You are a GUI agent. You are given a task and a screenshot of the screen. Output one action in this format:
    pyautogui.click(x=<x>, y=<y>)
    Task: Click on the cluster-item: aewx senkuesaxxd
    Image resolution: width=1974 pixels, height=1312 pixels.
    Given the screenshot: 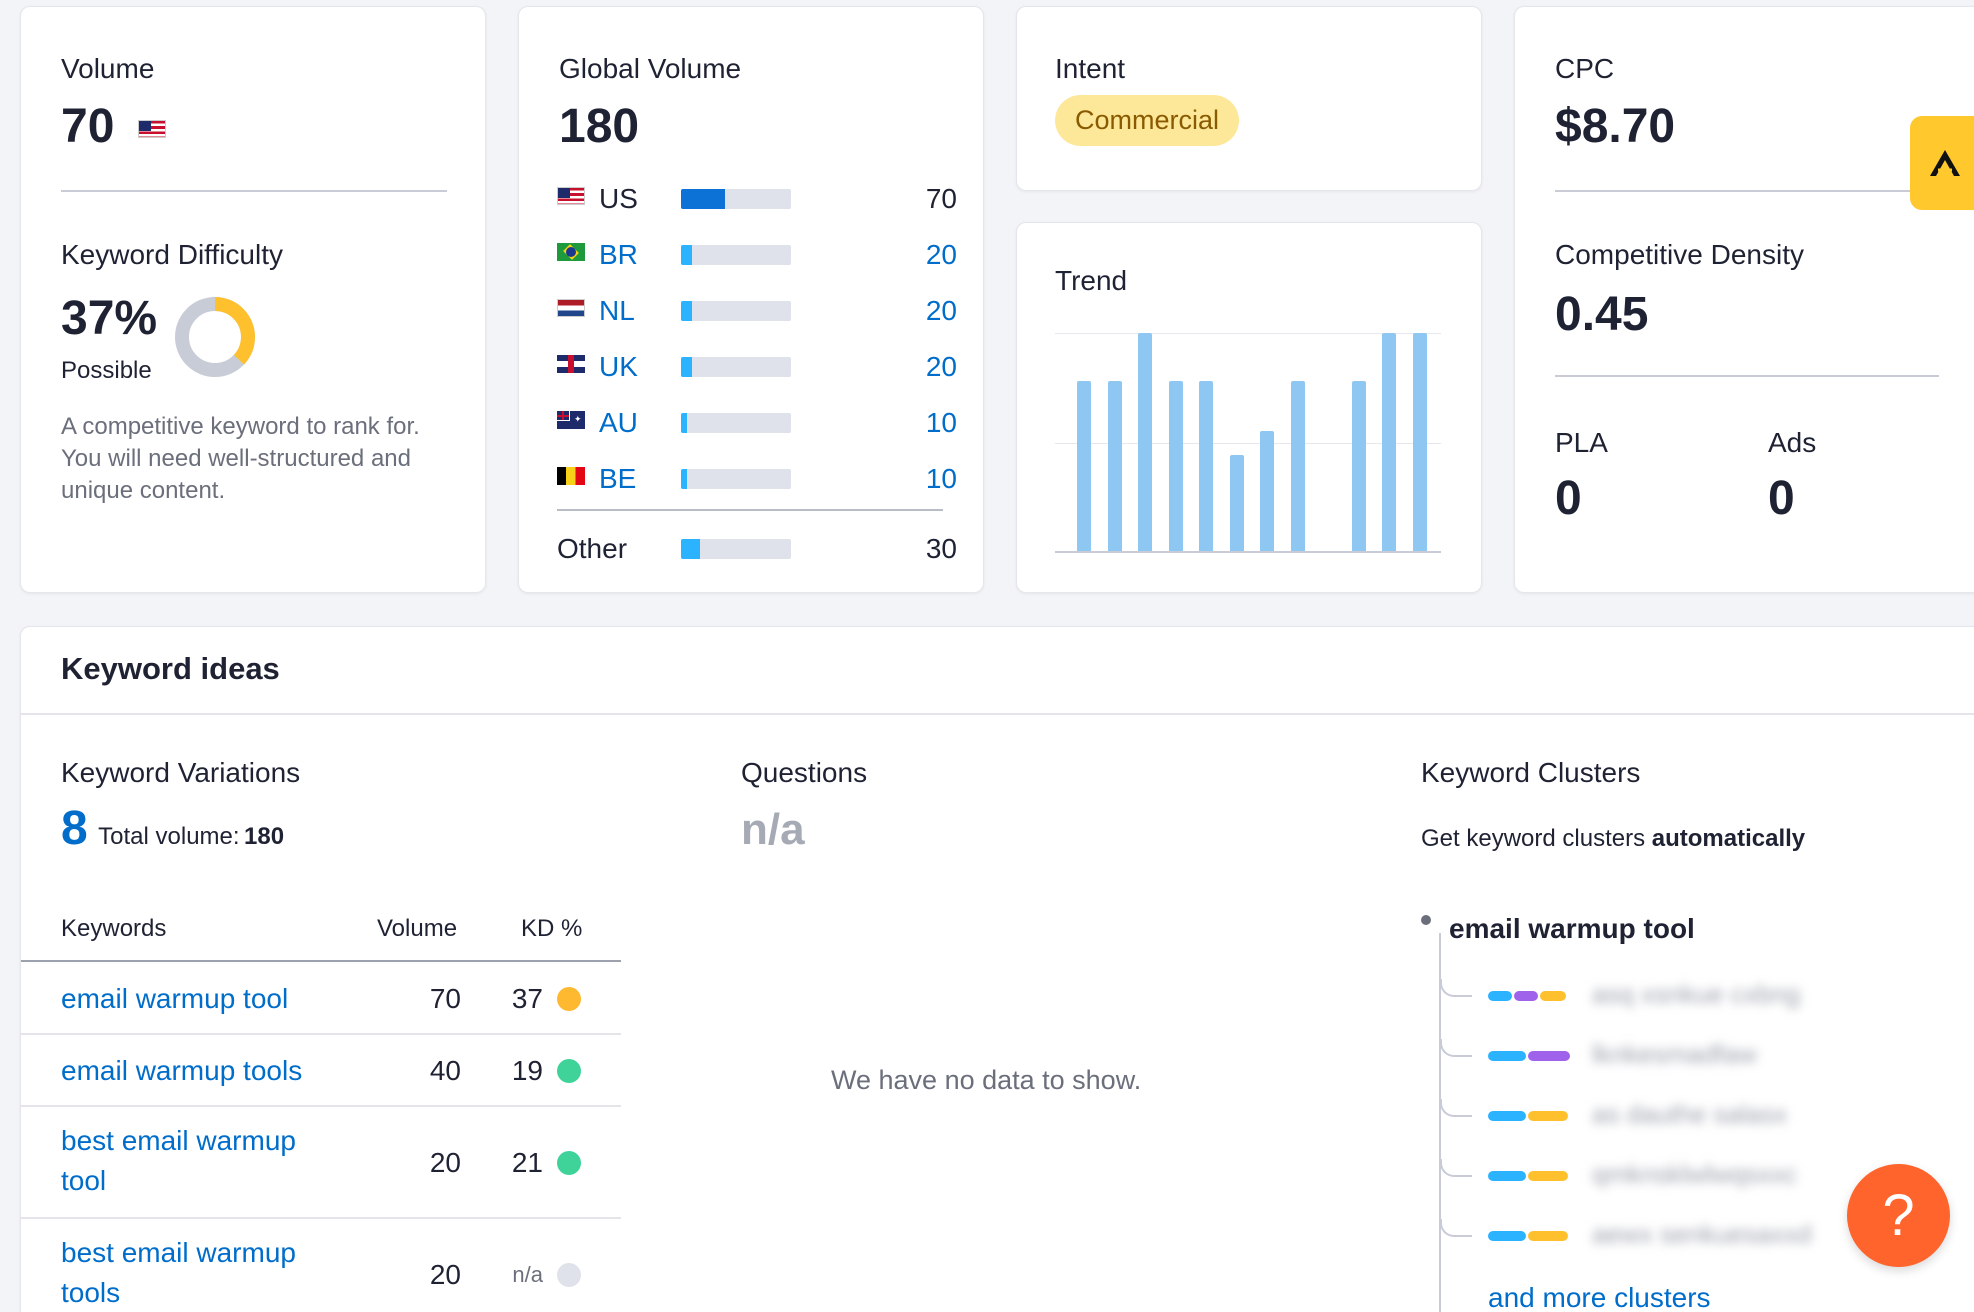 What is the action you would take?
    pyautogui.click(x=1678, y=1237)
    